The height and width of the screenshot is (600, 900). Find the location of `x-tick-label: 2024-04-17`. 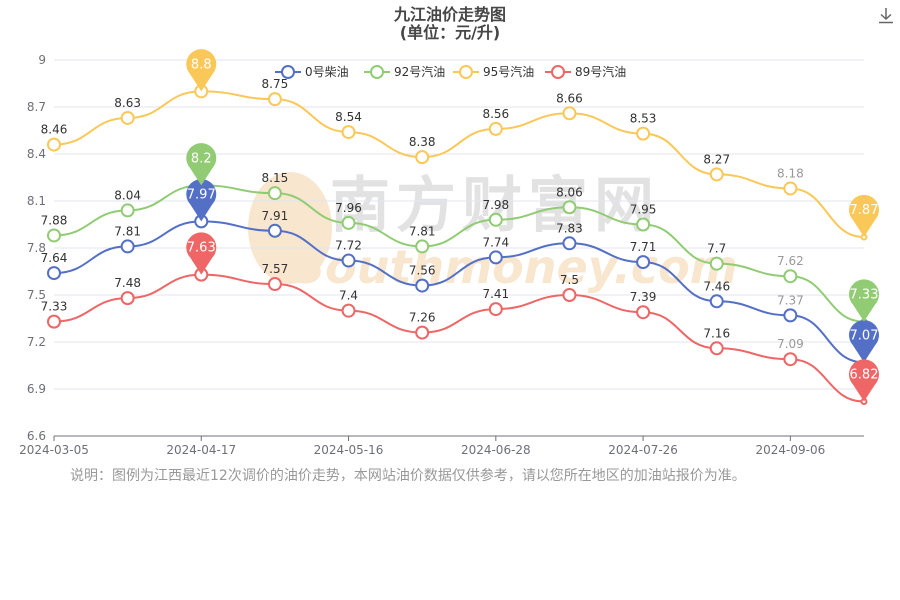

x-tick-label: 2024-04-17 is located at coordinates (201, 450).